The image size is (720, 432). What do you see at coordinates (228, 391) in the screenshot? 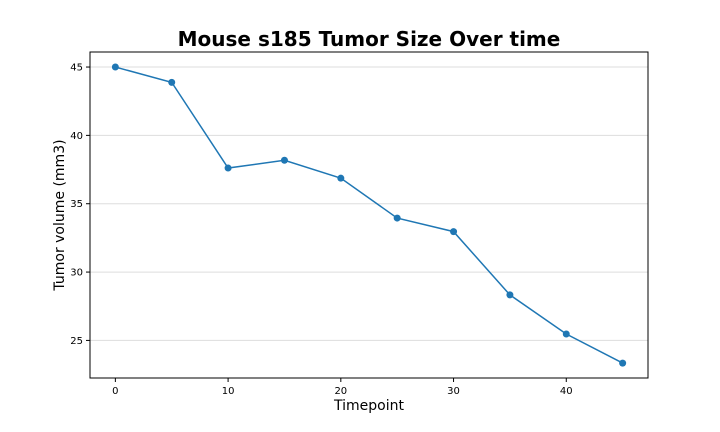
I see `x-tick-label: 10` at bounding box center [228, 391].